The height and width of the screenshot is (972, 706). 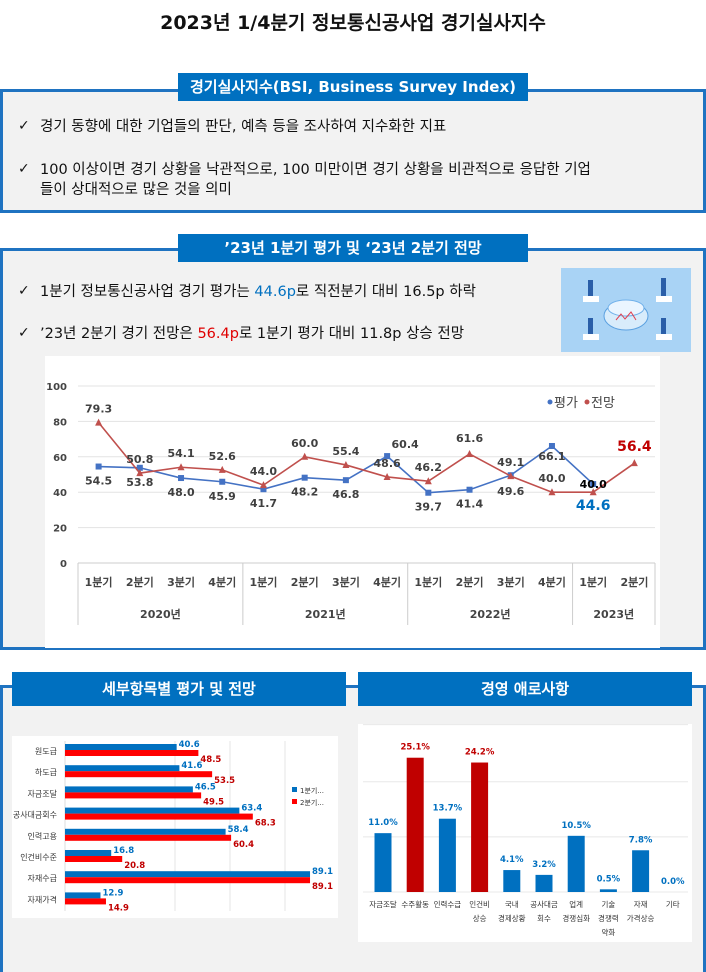 I want to click on category-label: 국내, so click(x=512, y=904).